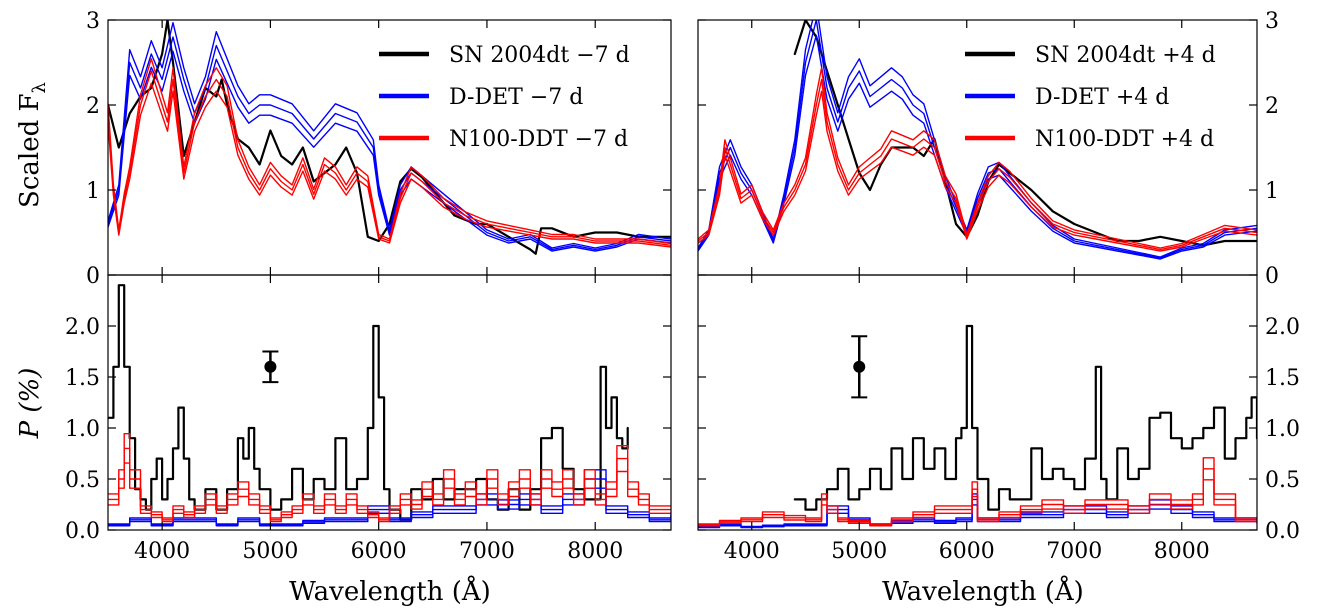  I want to click on legend-label: D-DET +4 d, so click(1102, 97).